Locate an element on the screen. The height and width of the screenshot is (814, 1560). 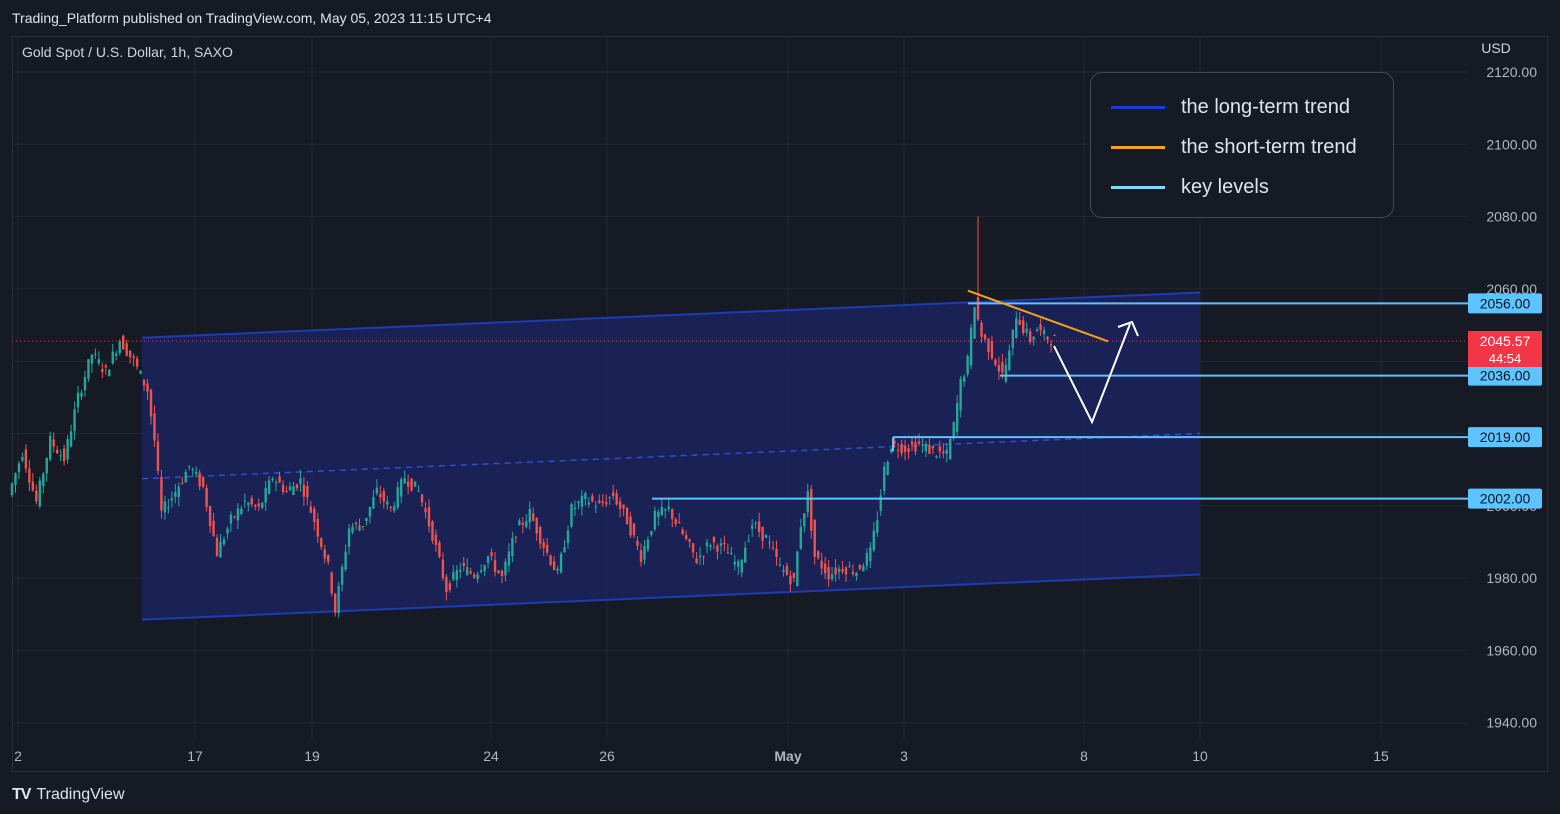
tradingview-brand-name: TradingView is located at coordinates (80, 794).